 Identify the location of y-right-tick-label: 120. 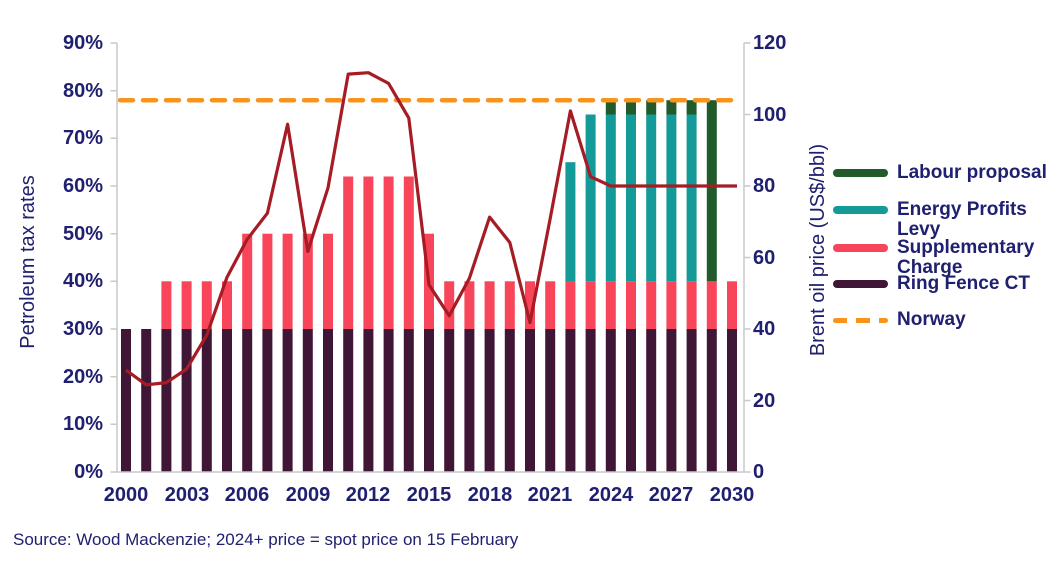
(770, 43).